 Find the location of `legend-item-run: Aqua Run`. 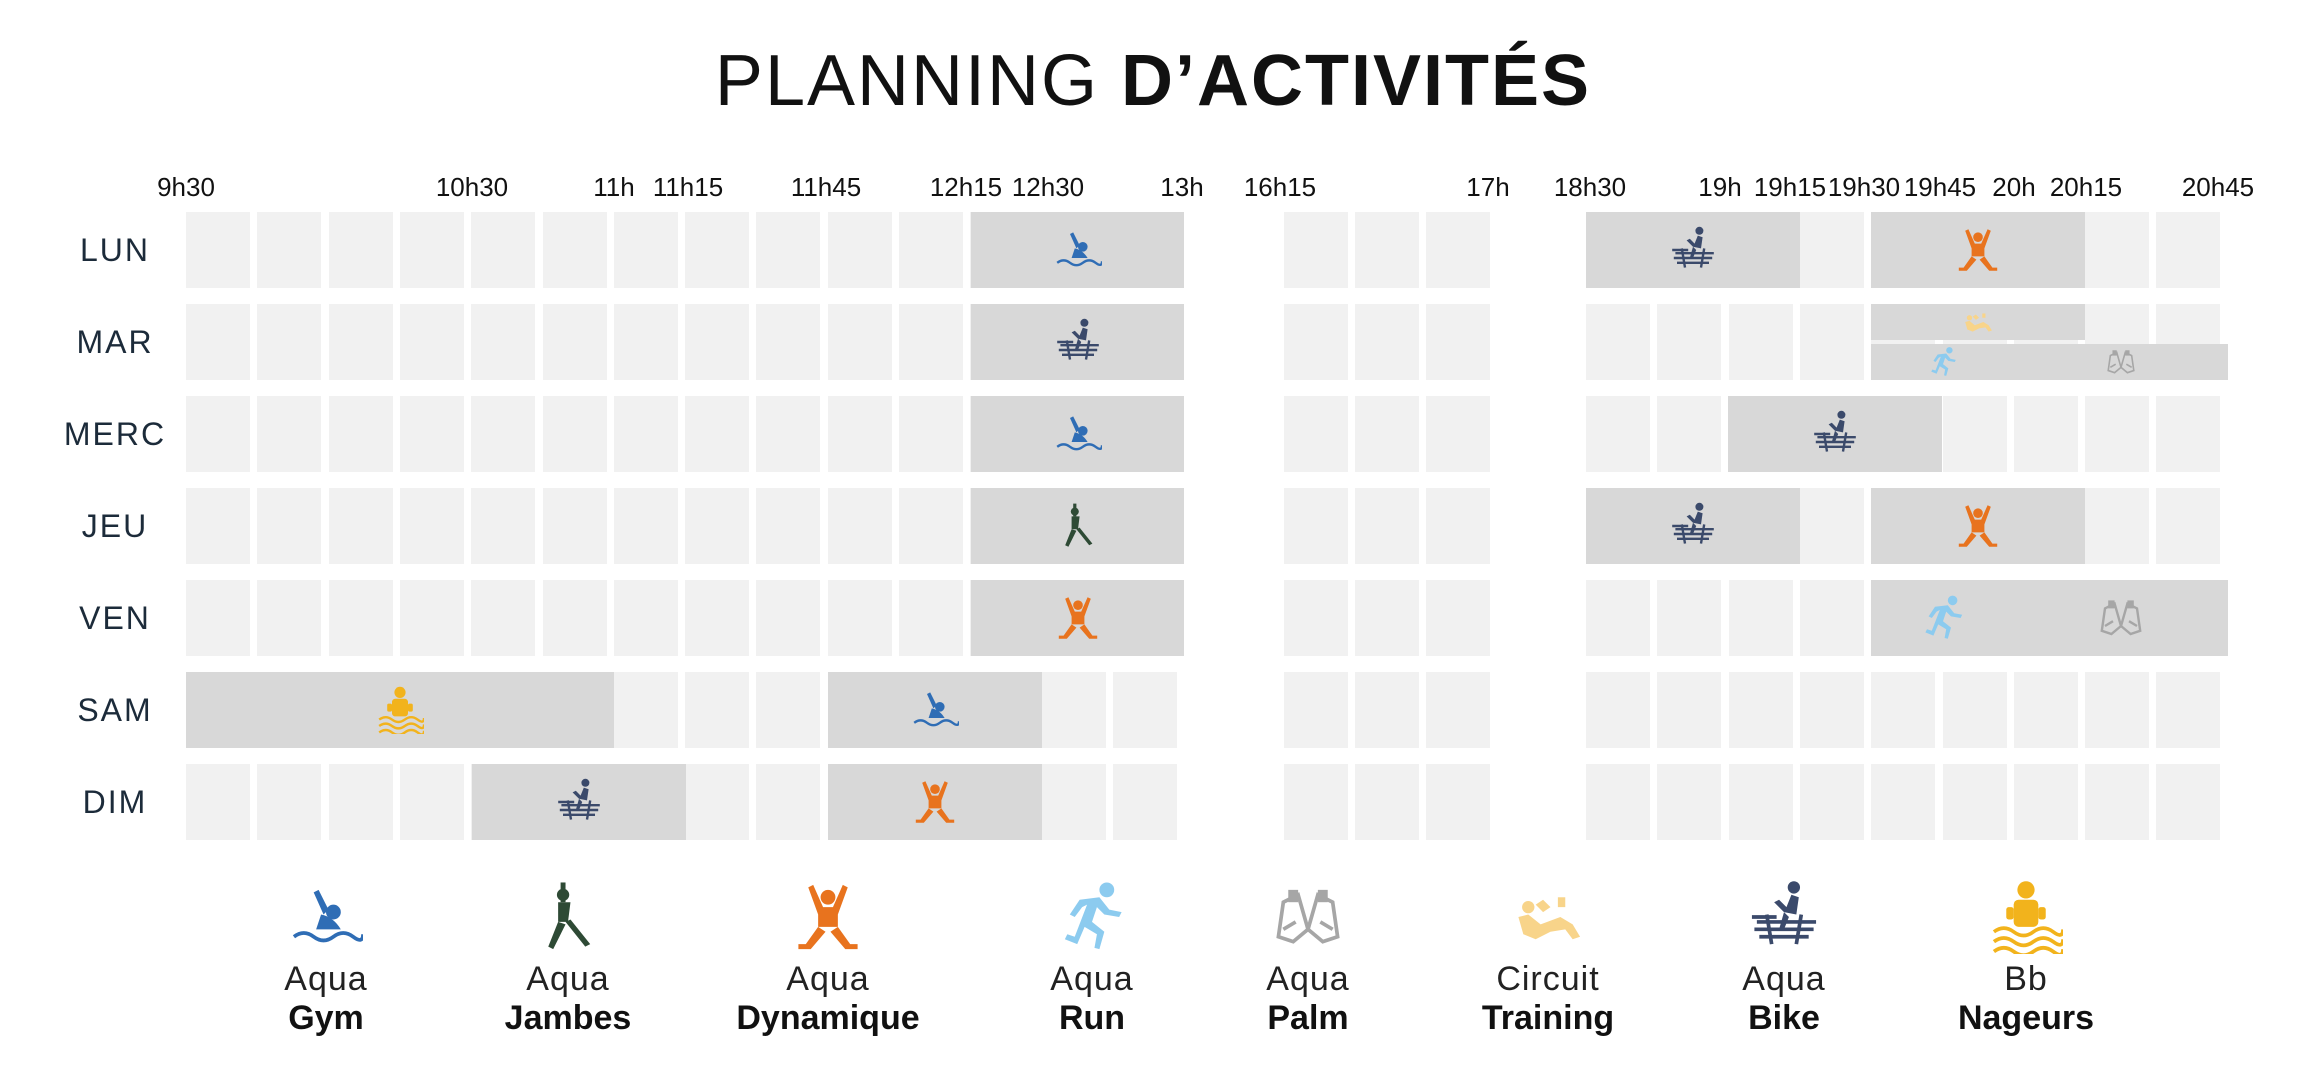

legend-item-run: Aqua Run is located at coordinates (1092, 959).